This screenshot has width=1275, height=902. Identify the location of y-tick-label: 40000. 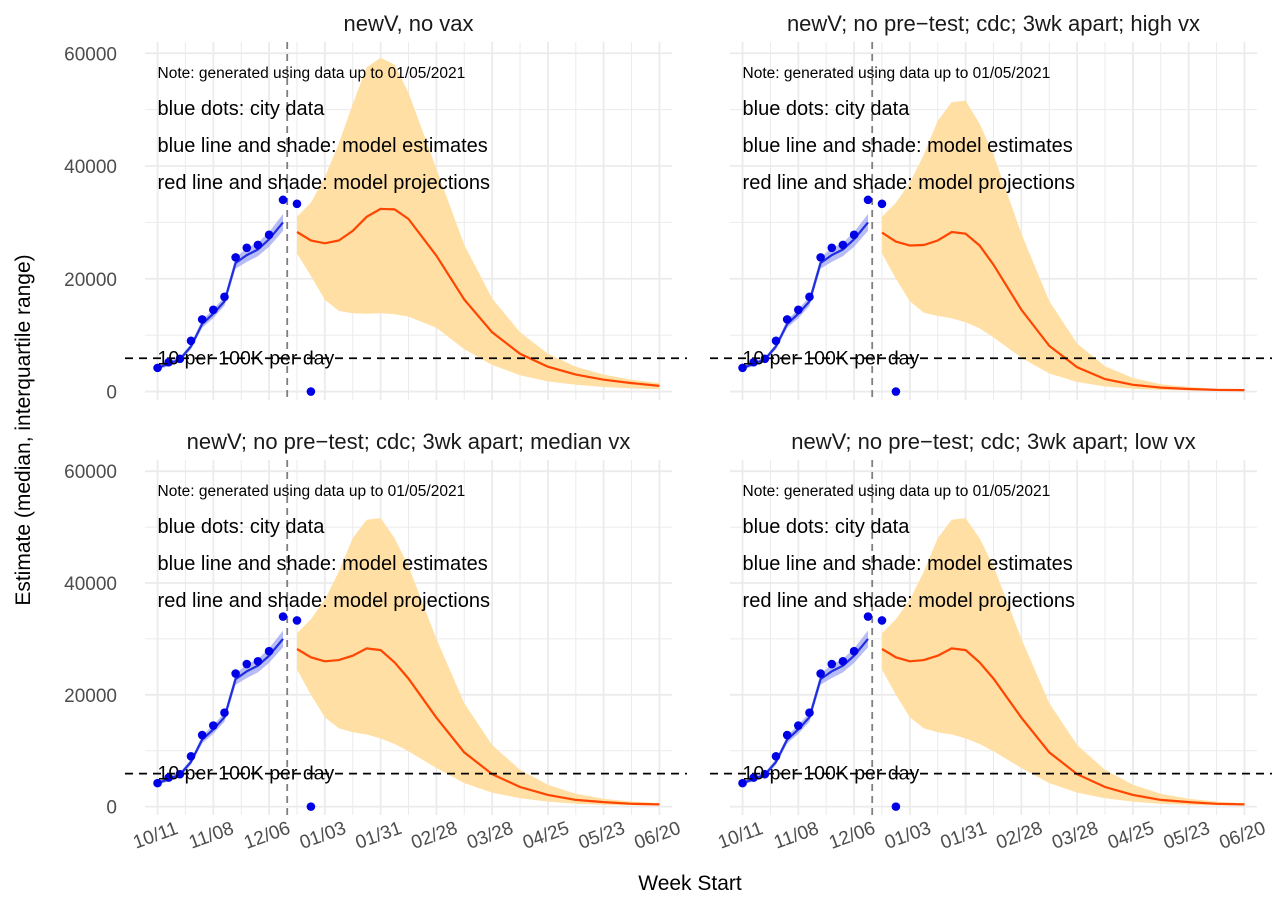
(90, 167).